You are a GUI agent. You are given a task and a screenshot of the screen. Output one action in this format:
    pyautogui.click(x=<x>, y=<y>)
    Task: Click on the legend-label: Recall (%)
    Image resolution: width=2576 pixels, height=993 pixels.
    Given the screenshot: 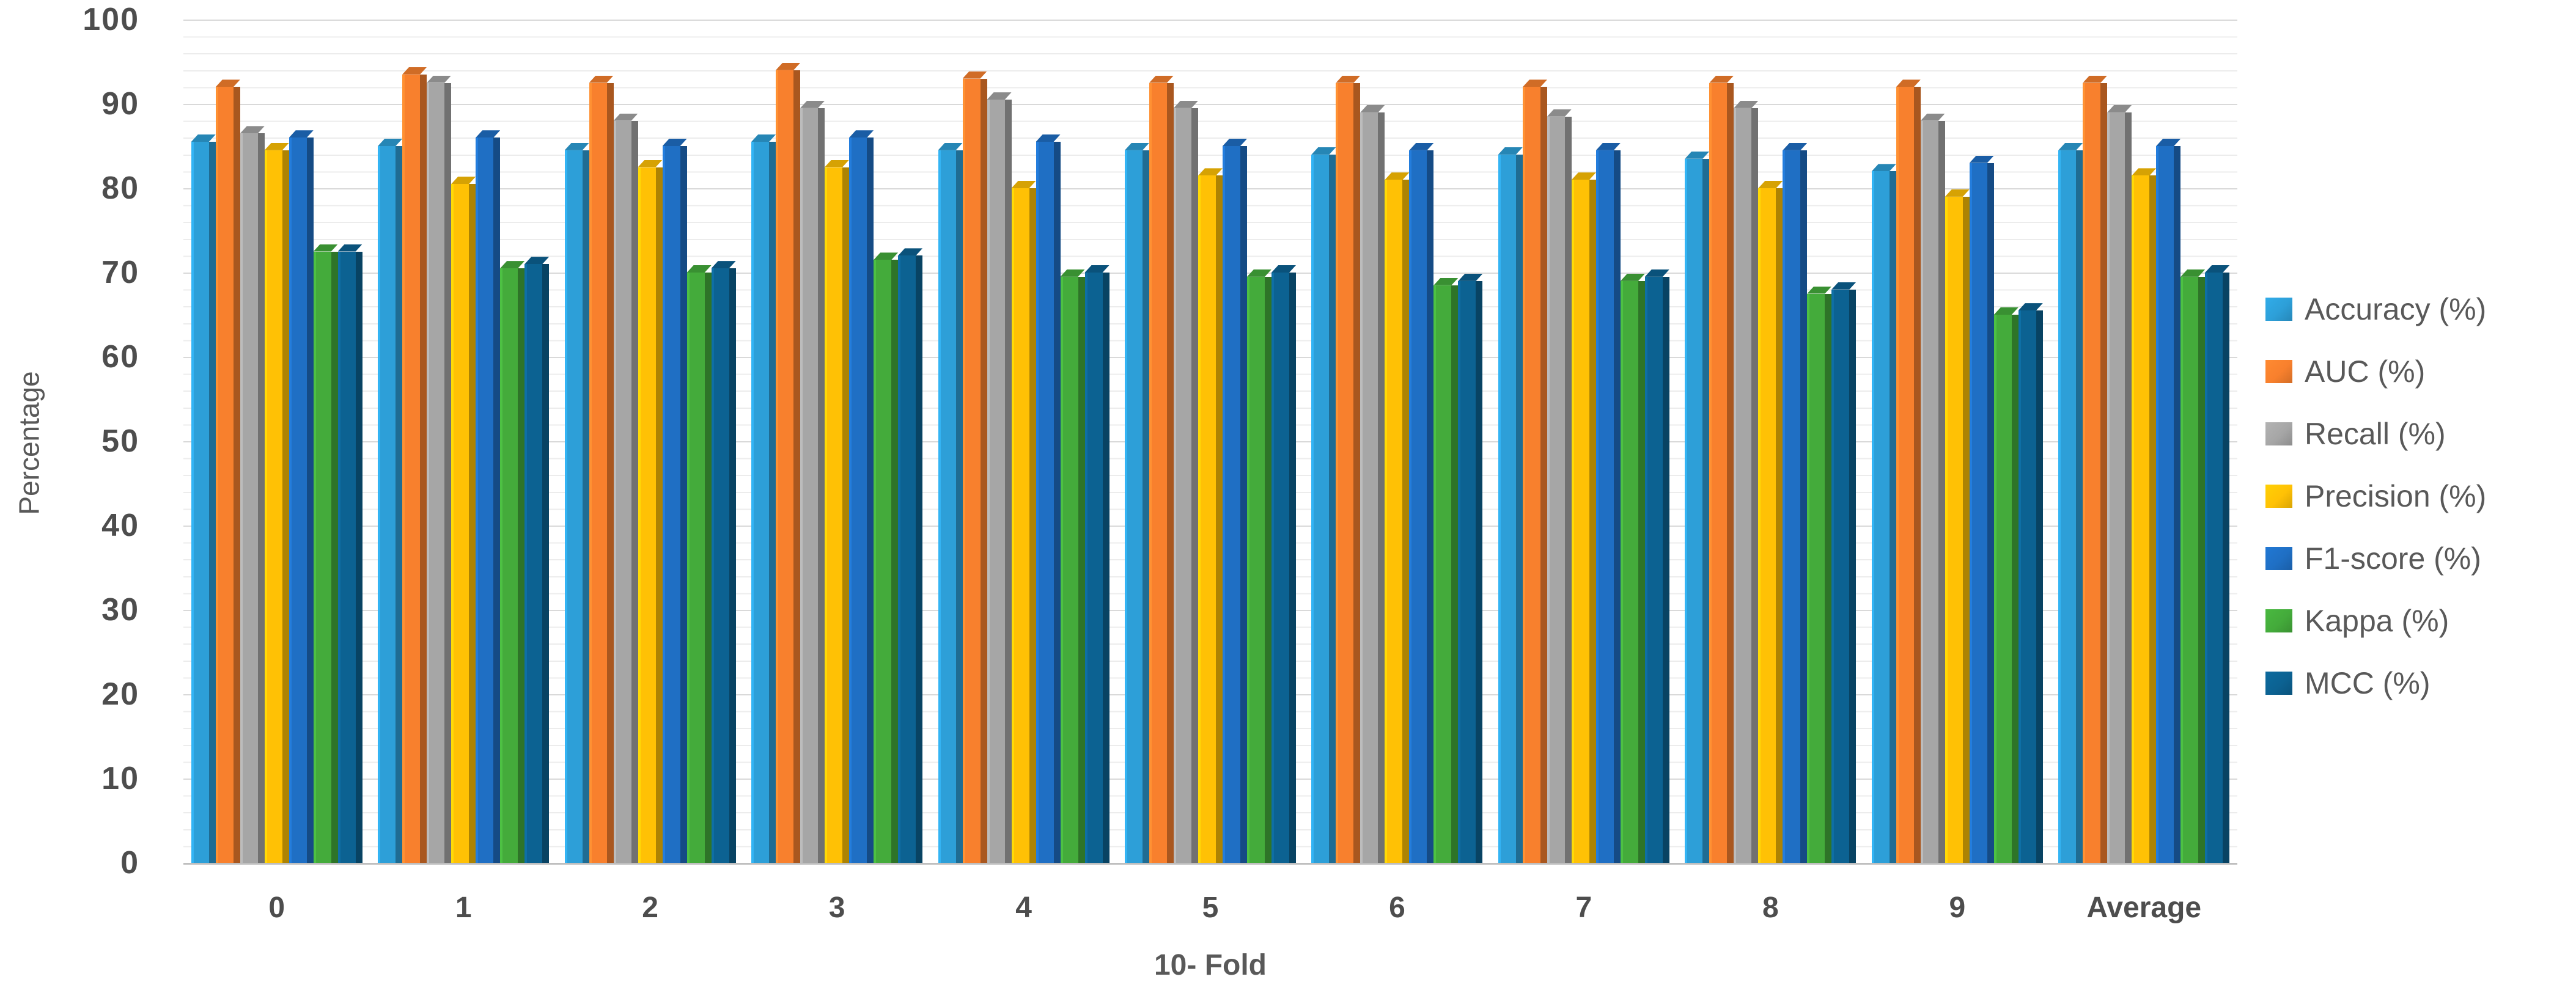 What is the action you would take?
    pyautogui.click(x=2375, y=434)
    